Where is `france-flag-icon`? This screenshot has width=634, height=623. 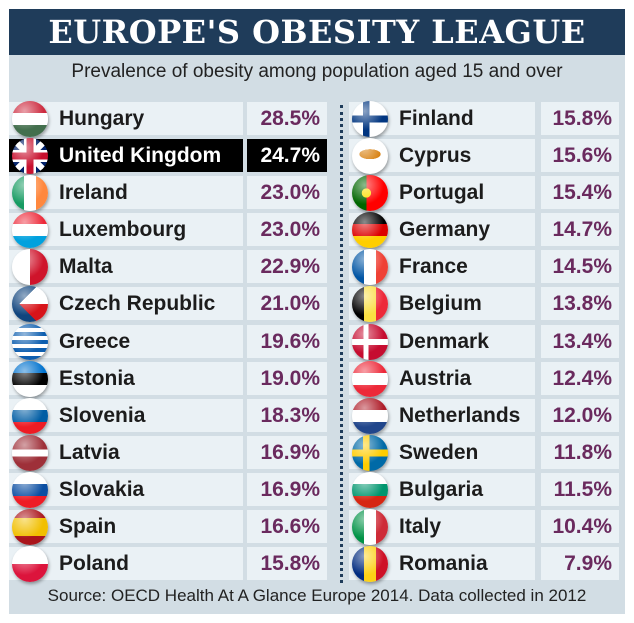 france-flag-icon is located at coordinates (370, 267).